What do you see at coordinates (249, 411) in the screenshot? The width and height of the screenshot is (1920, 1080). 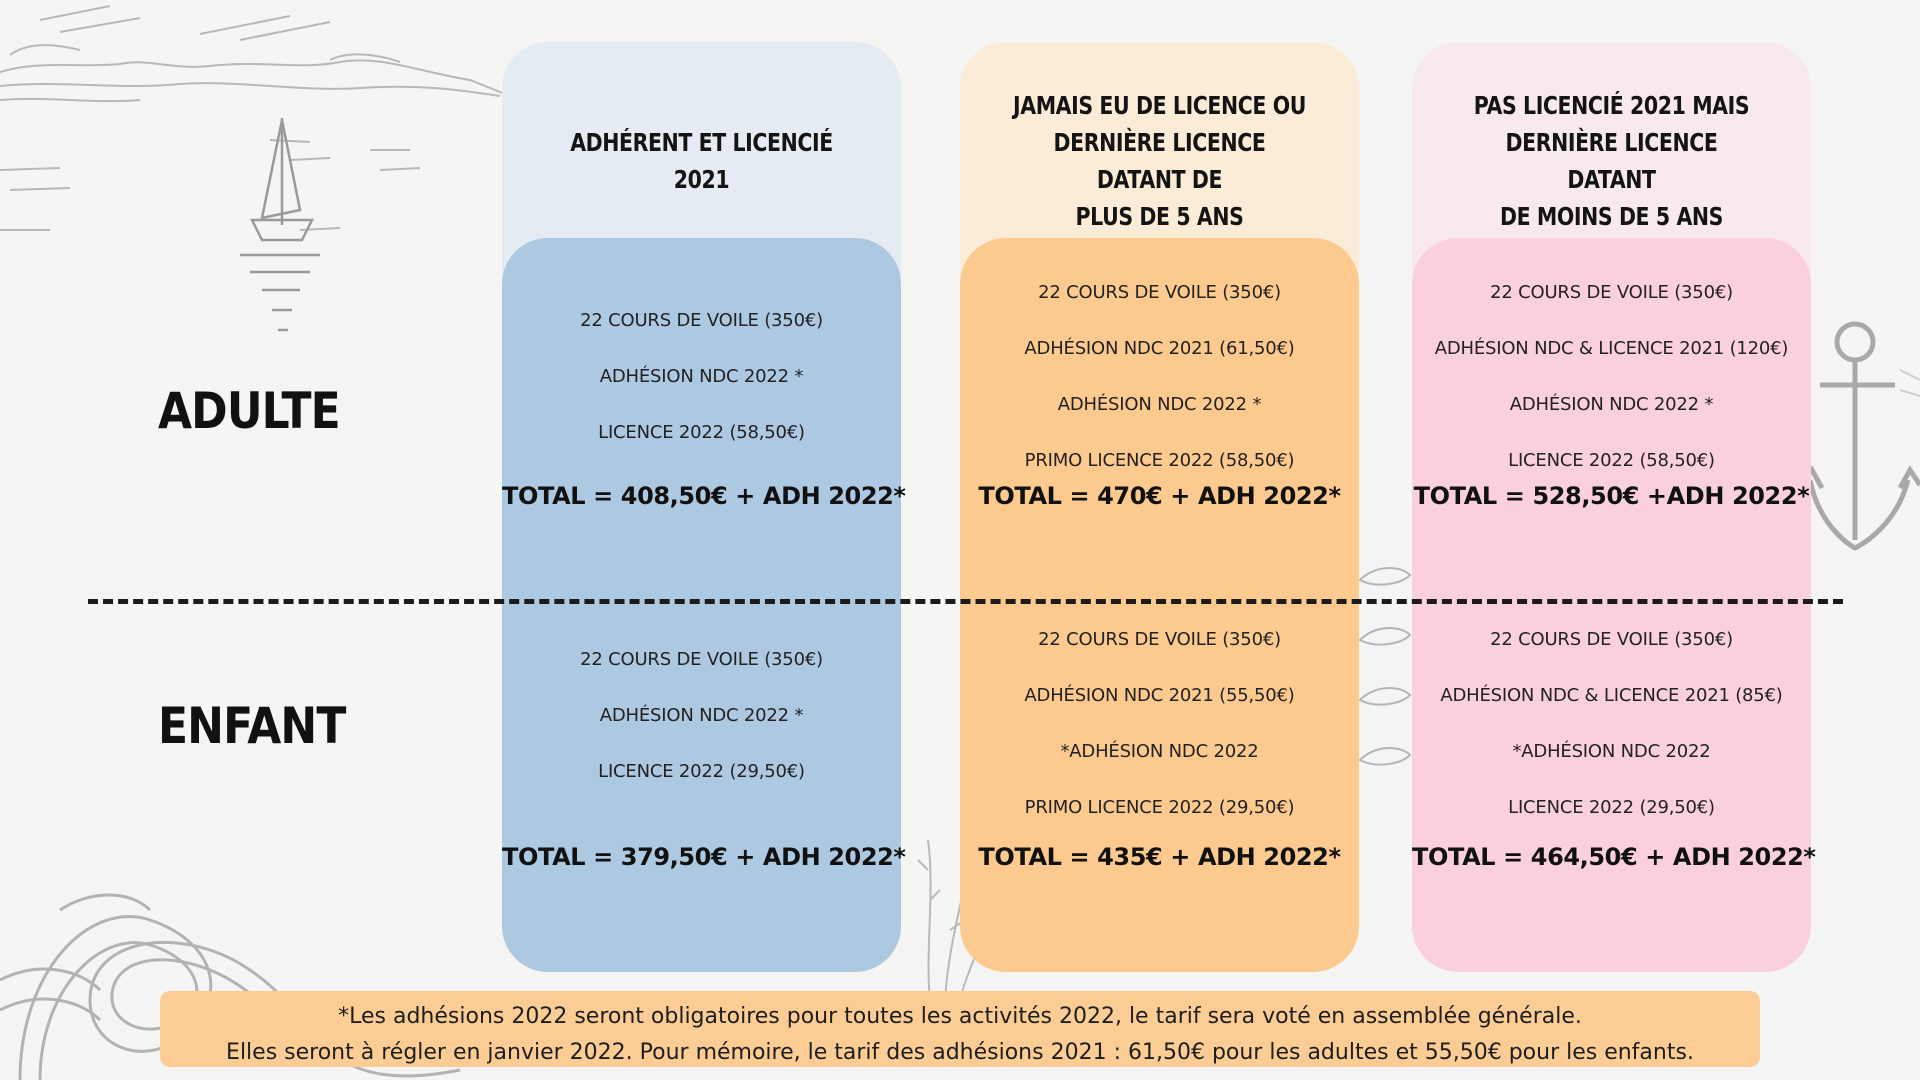 I see `row-label-adult: ADULTE` at bounding box center [249, 411].